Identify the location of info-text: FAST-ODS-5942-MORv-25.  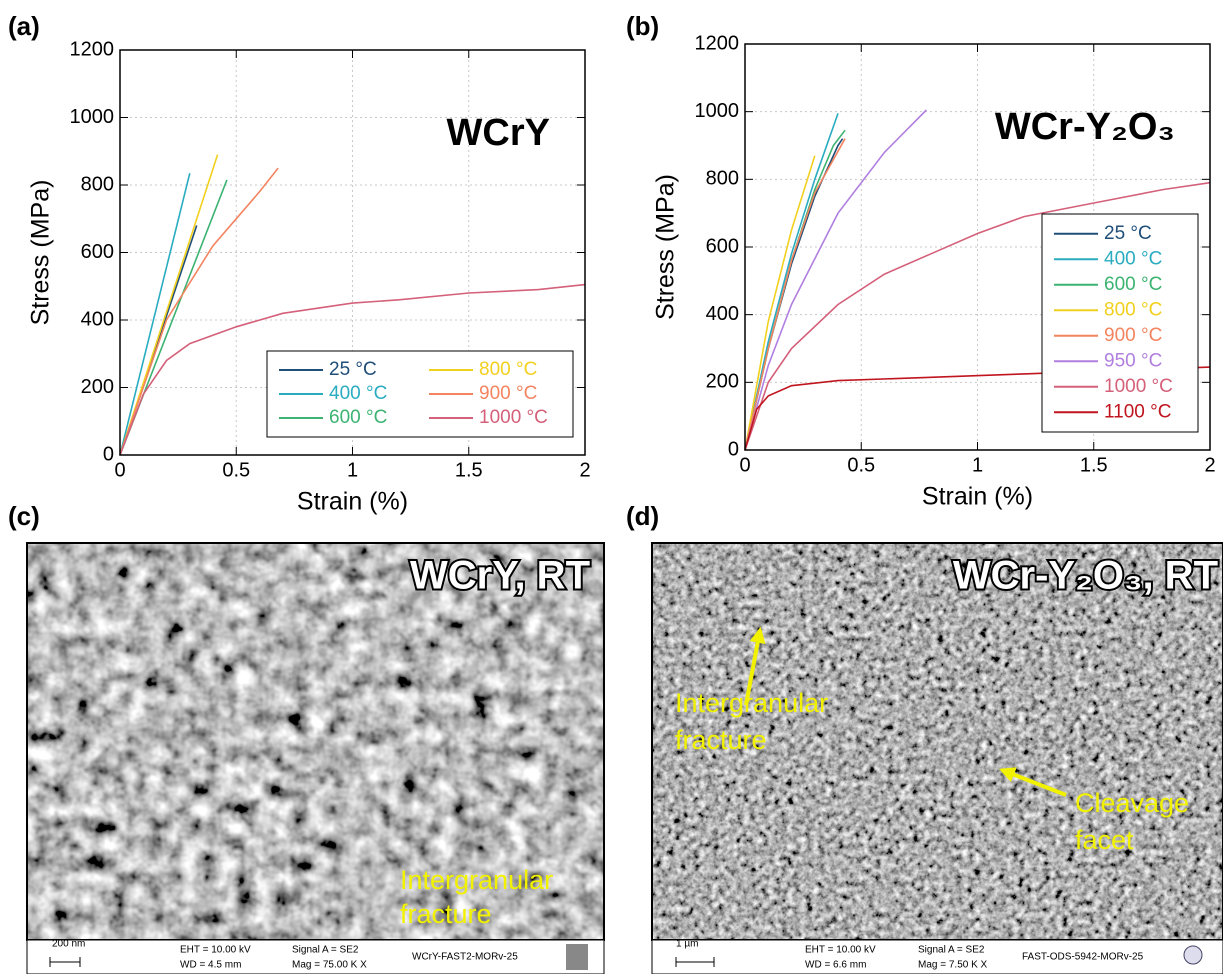
(1083, 957).